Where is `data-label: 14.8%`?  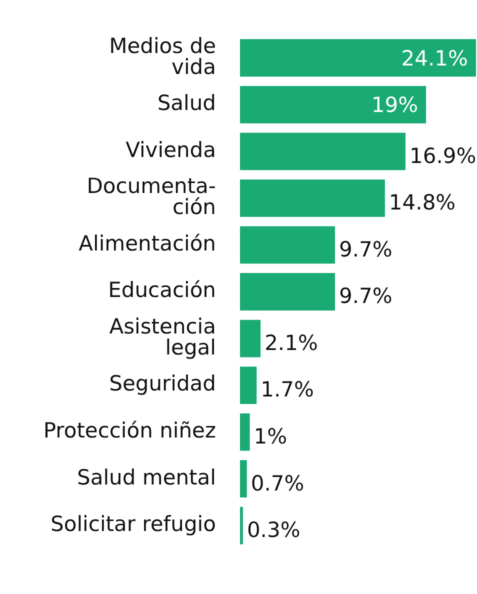 data-label: 14.8% is located at coordinates (422, 202).